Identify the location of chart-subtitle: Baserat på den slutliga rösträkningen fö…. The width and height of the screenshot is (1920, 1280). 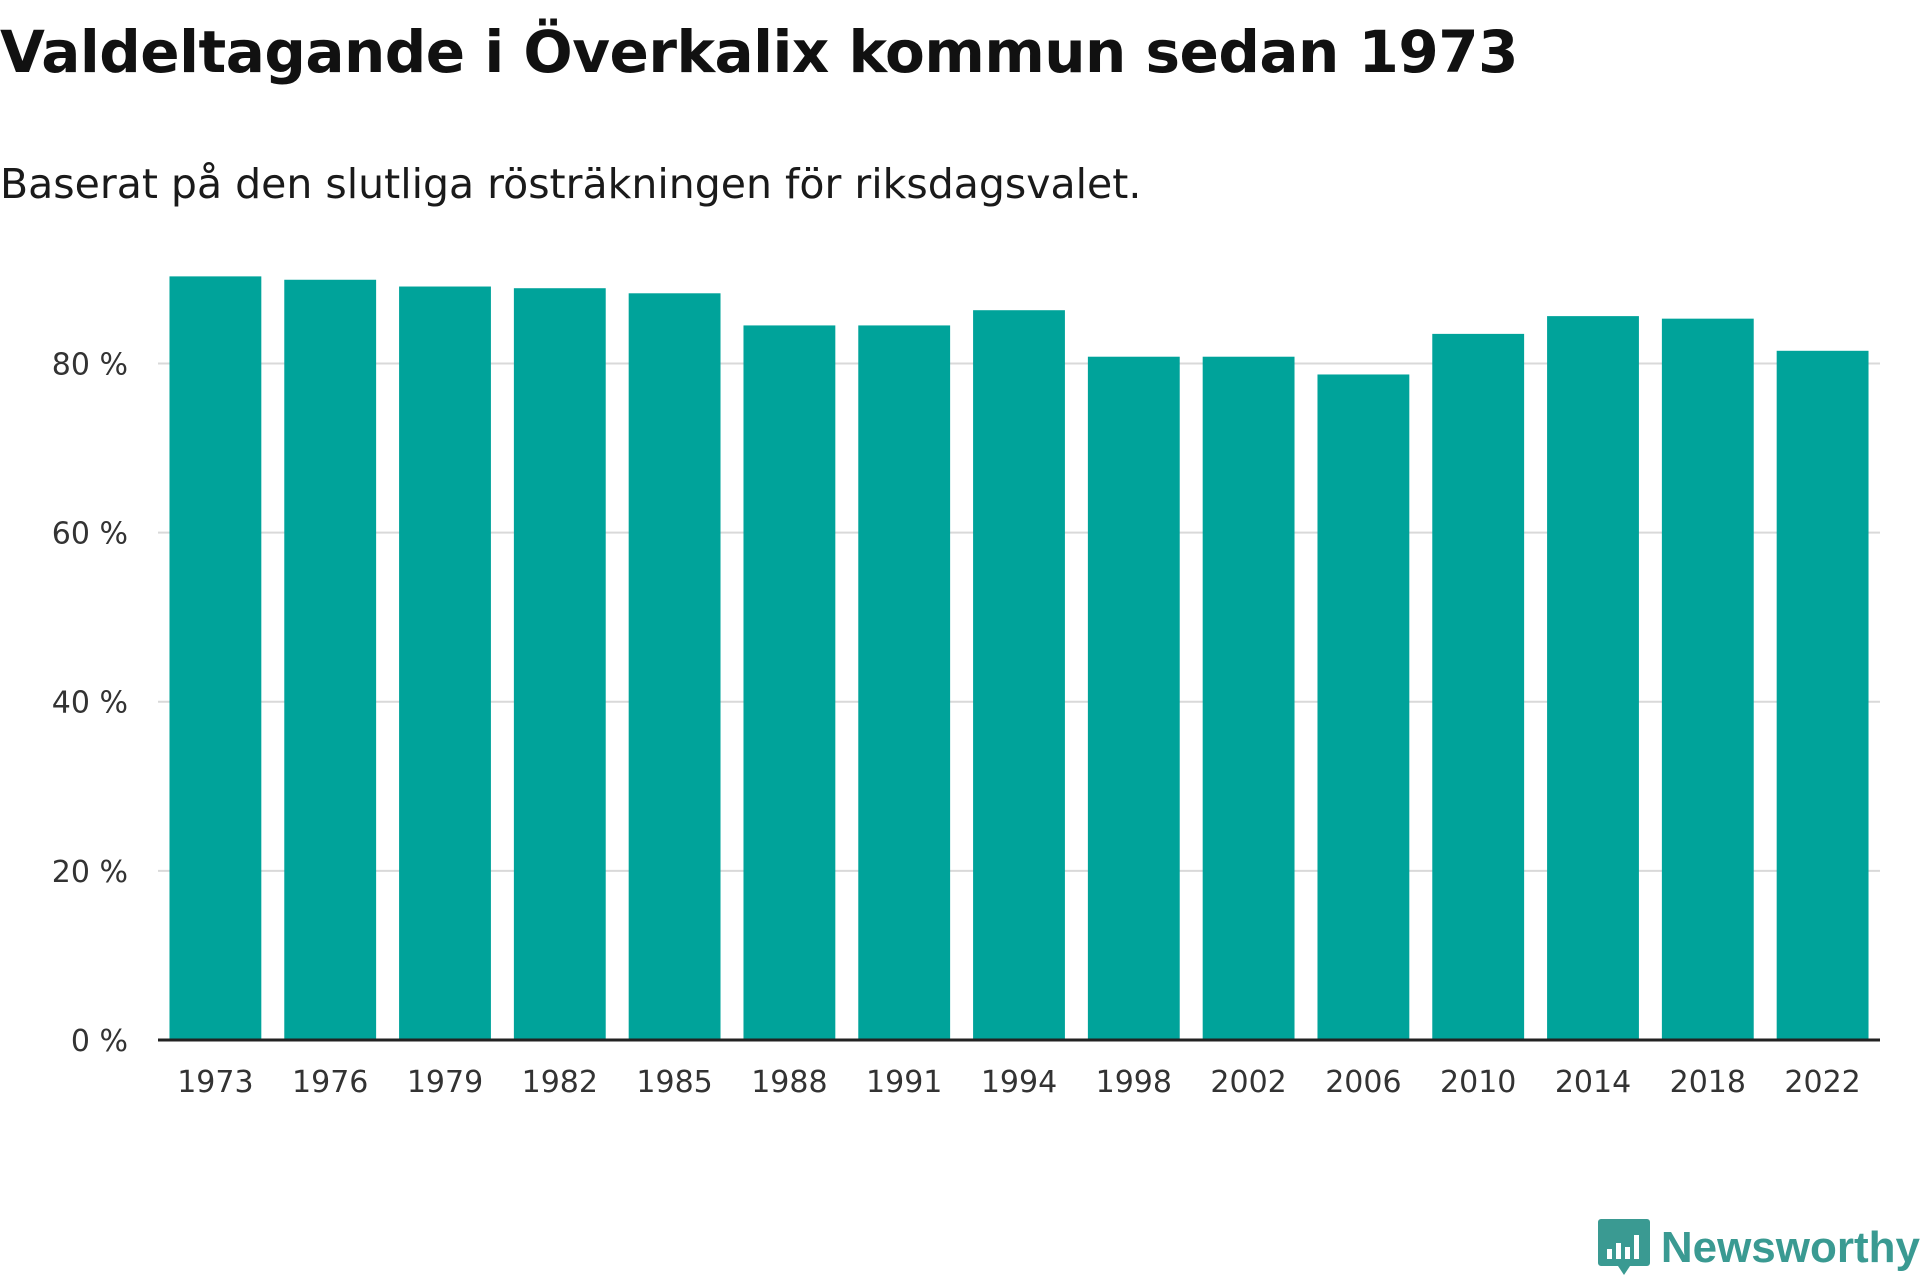
(571, 184).